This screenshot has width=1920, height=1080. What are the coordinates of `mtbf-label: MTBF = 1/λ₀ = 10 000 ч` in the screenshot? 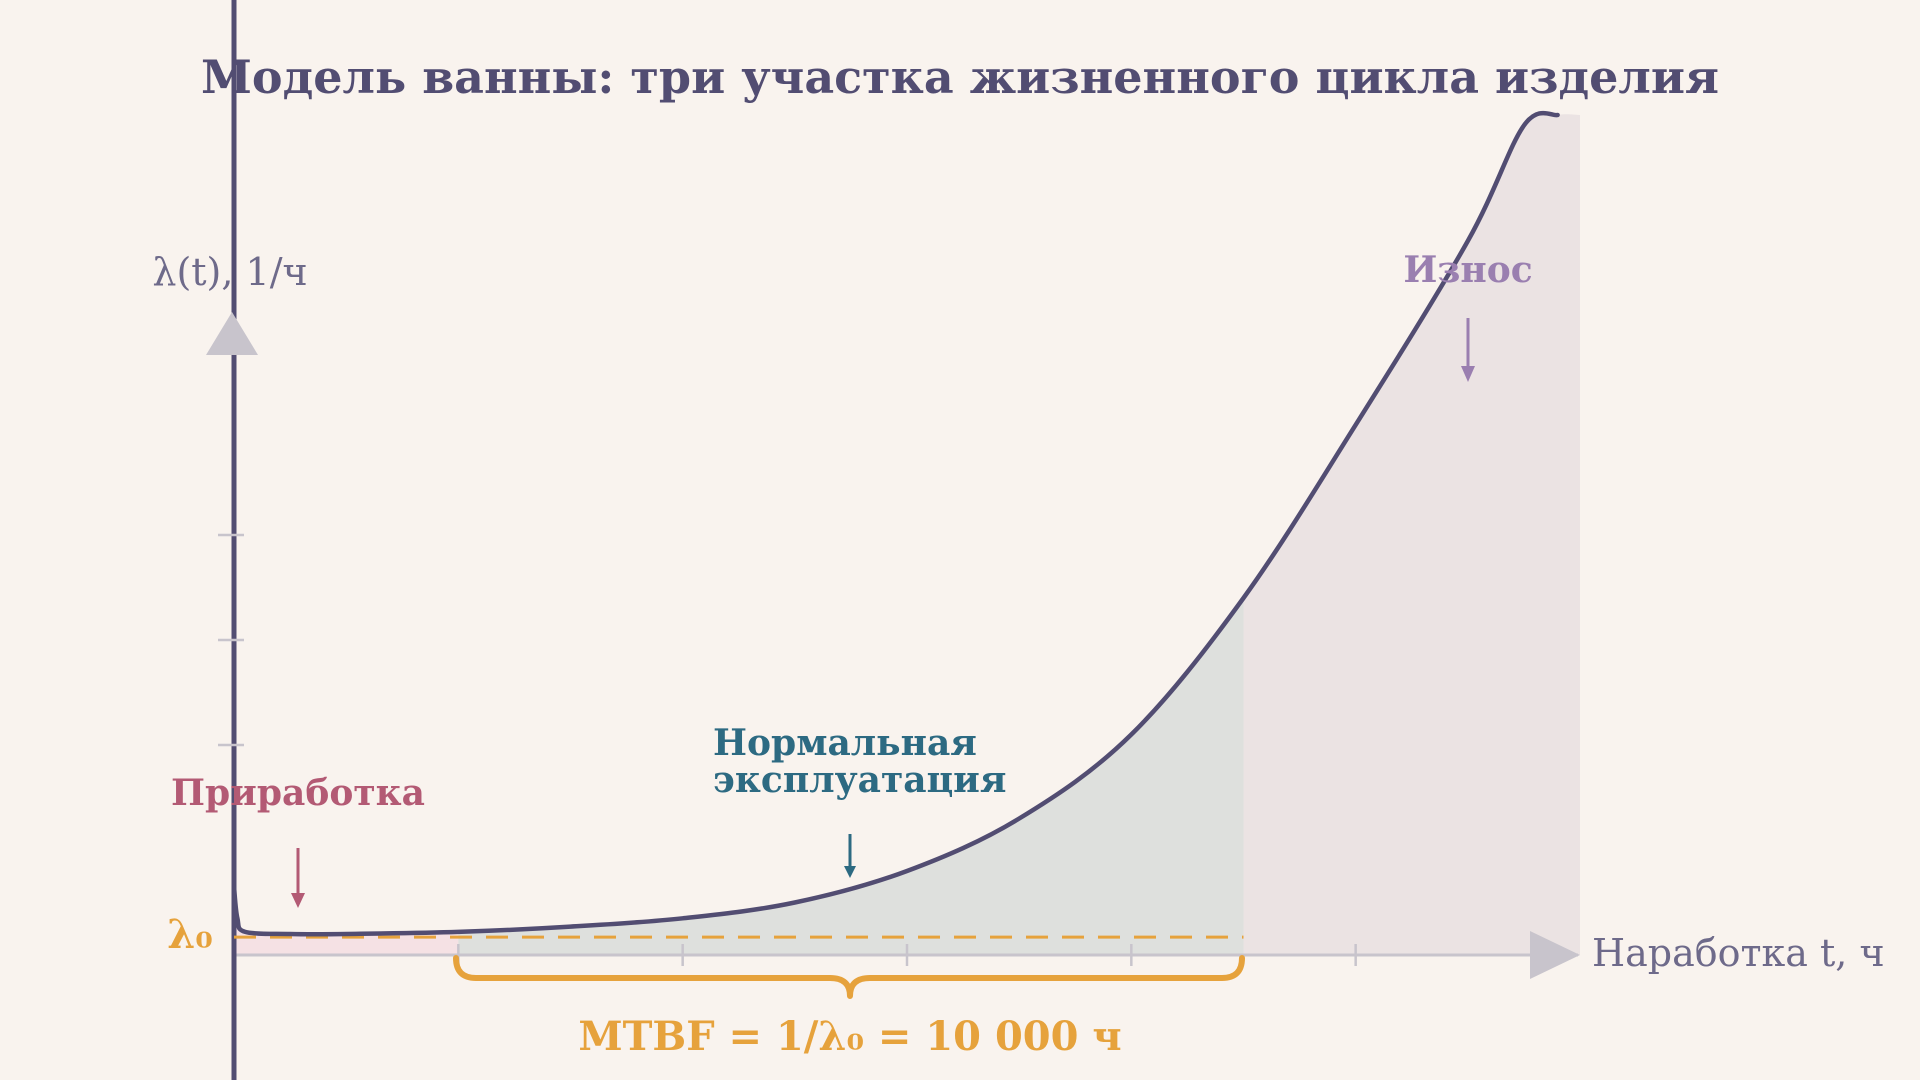 It's located at (849, 1036).